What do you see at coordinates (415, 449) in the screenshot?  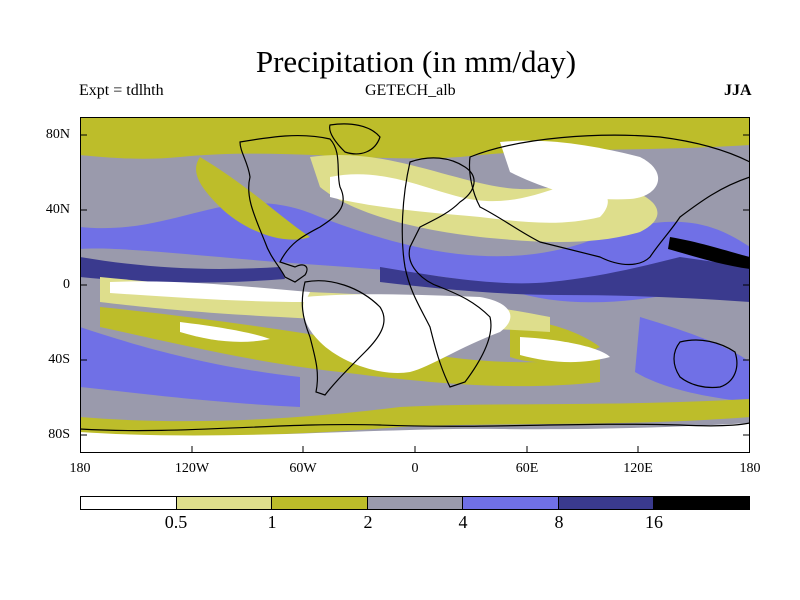 I see `lon-ticks` at bounding box center [415, 449].